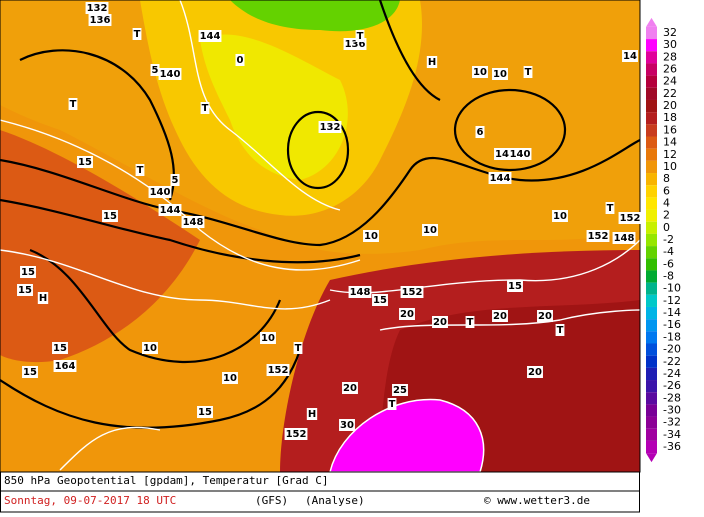 This screenshot has width=704, height=517. I want to click on colorbar-label: -34, so click(672, 434).